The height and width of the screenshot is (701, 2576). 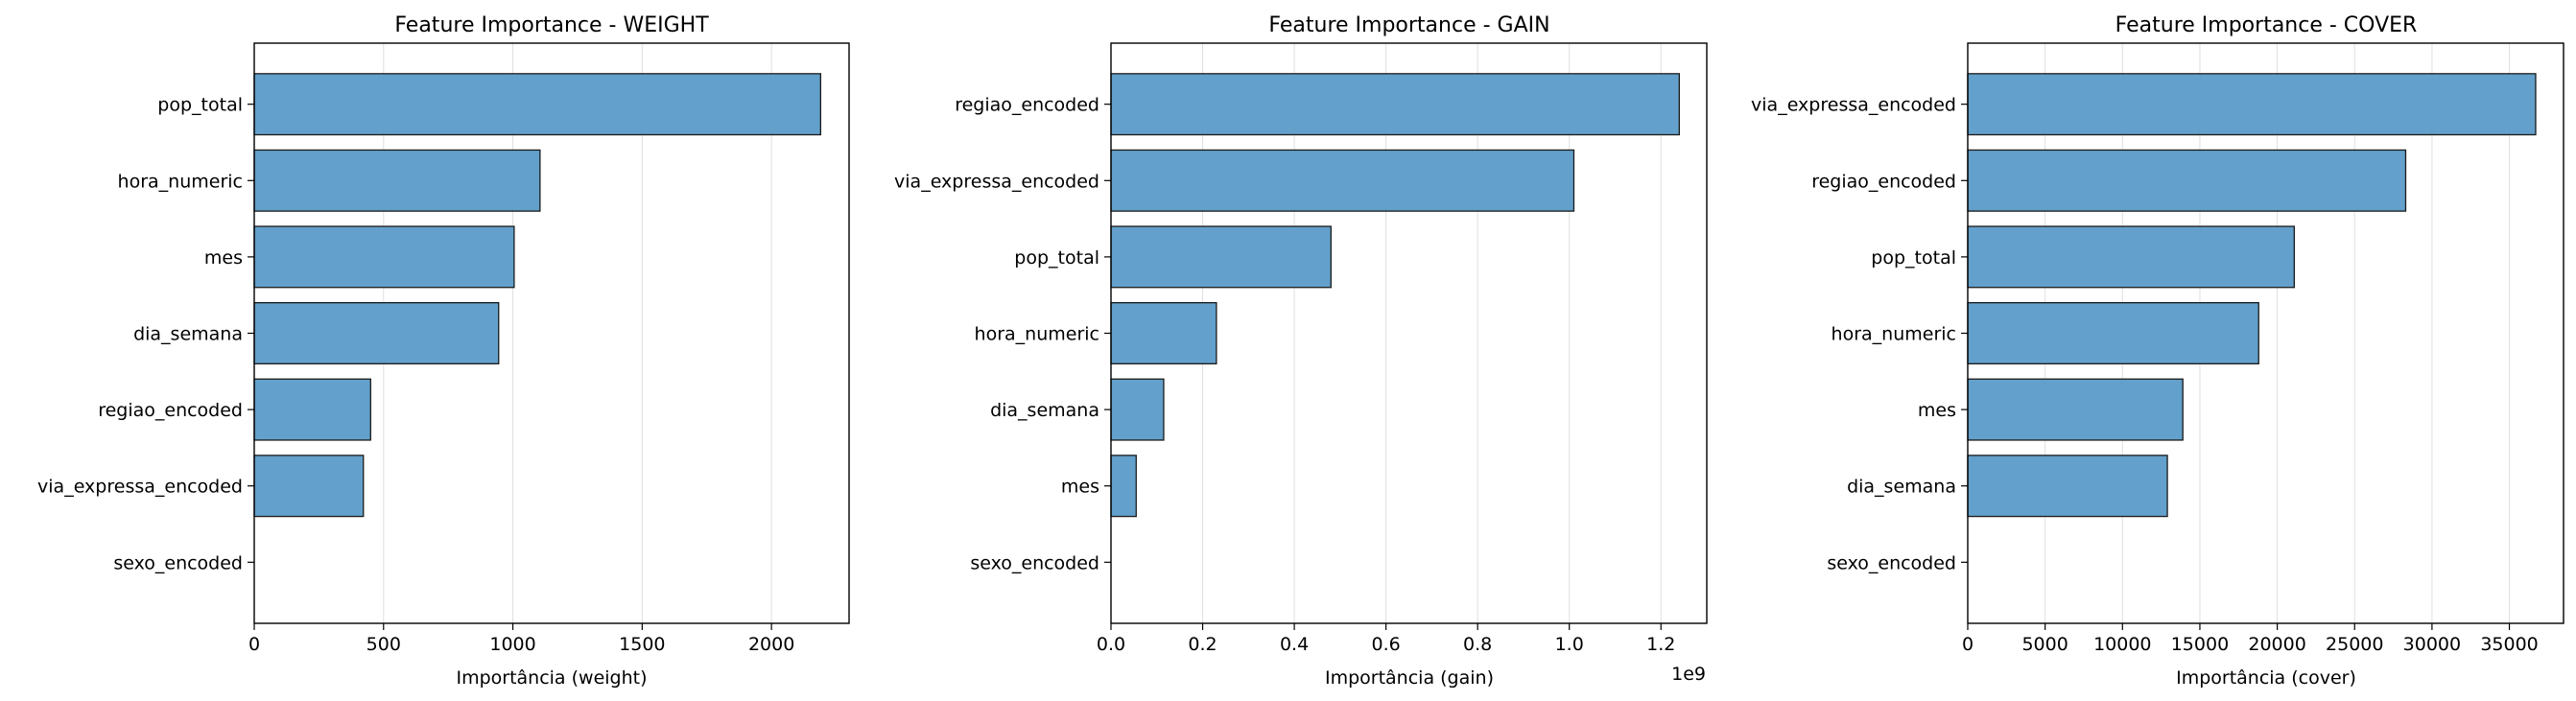 I want to click on panel-gain-xlabel: Importância (gain), so click(x=1410, y=678).